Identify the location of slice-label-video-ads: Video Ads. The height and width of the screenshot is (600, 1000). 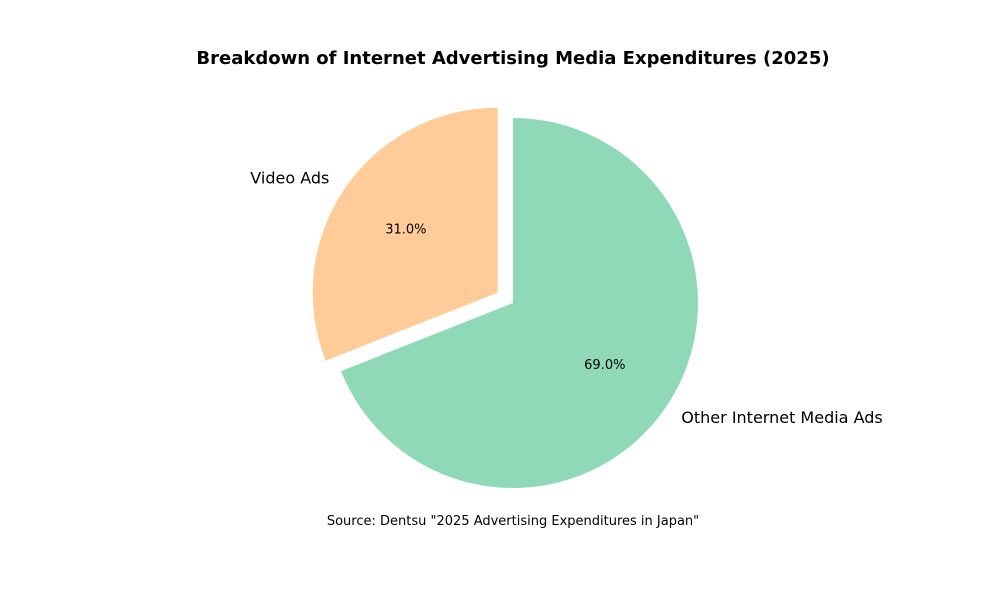
(289, 178).